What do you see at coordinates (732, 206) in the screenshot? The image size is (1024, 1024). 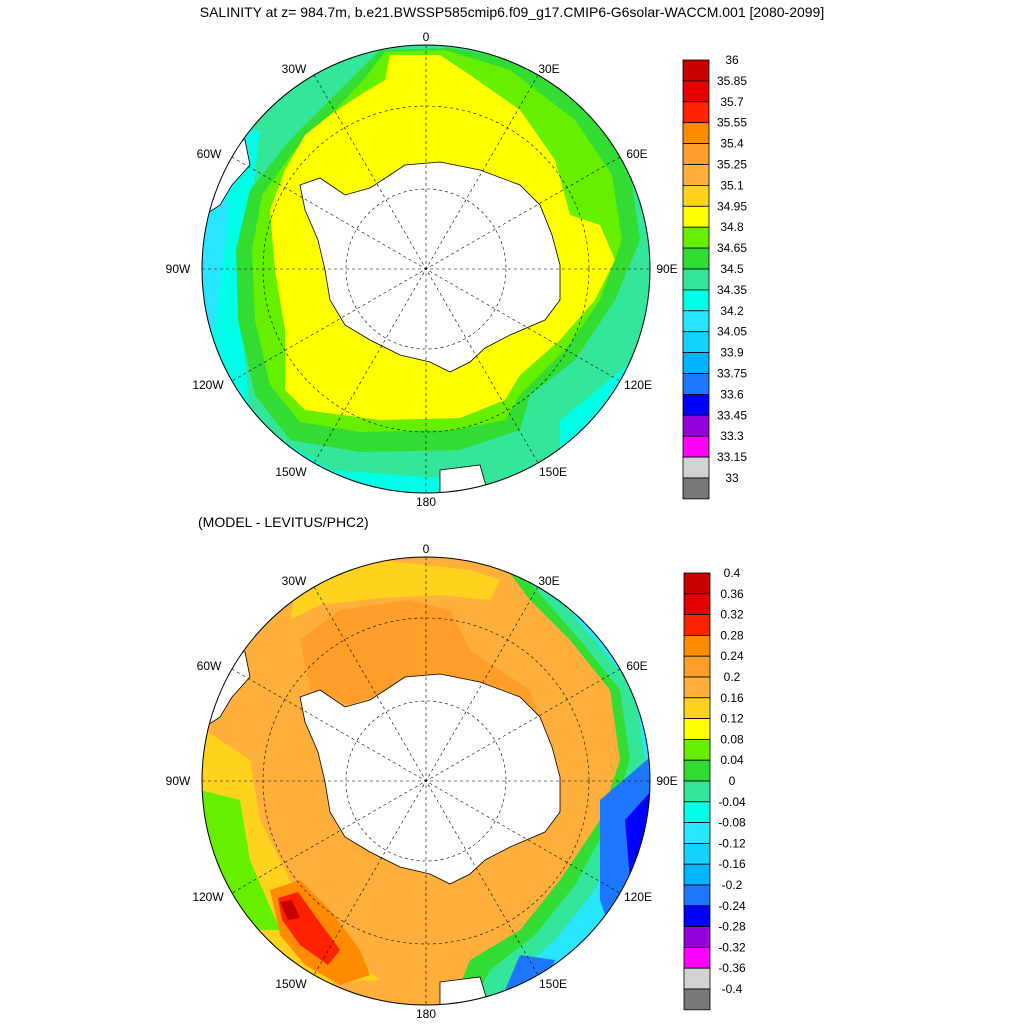 I see `colorbar-tick-label: 34.95` at bounding box center [732, 206].